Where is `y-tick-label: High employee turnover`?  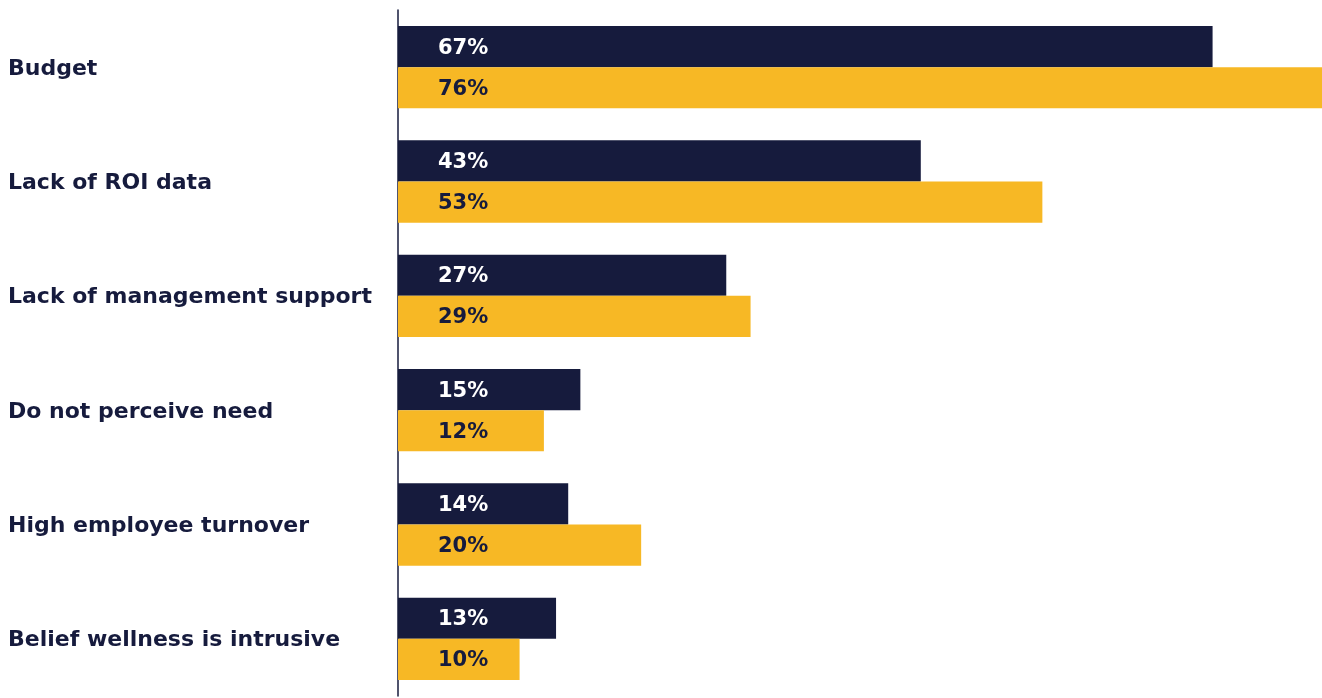 y-tick-label: High employee turnover is located at coordinates (159, 524).